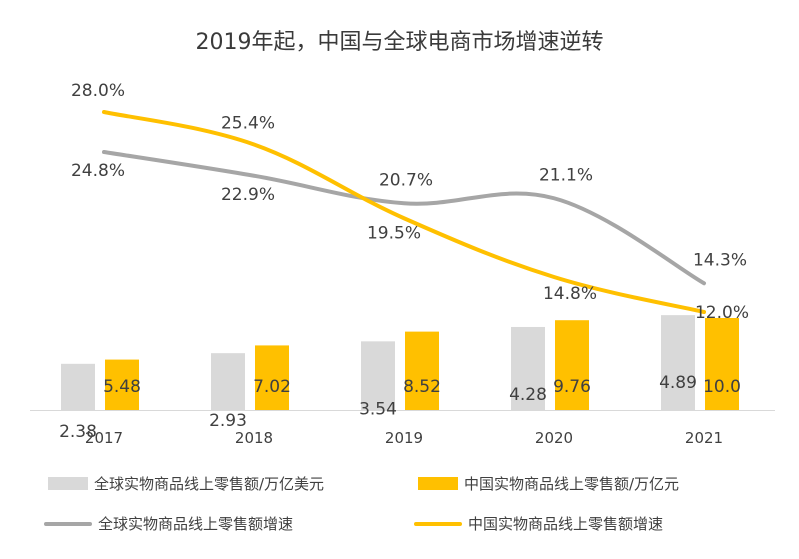 The width and height of the screenshot is (799, 559). I want to click on label-global-growth-2019: 20.7%, so click(406, 180).